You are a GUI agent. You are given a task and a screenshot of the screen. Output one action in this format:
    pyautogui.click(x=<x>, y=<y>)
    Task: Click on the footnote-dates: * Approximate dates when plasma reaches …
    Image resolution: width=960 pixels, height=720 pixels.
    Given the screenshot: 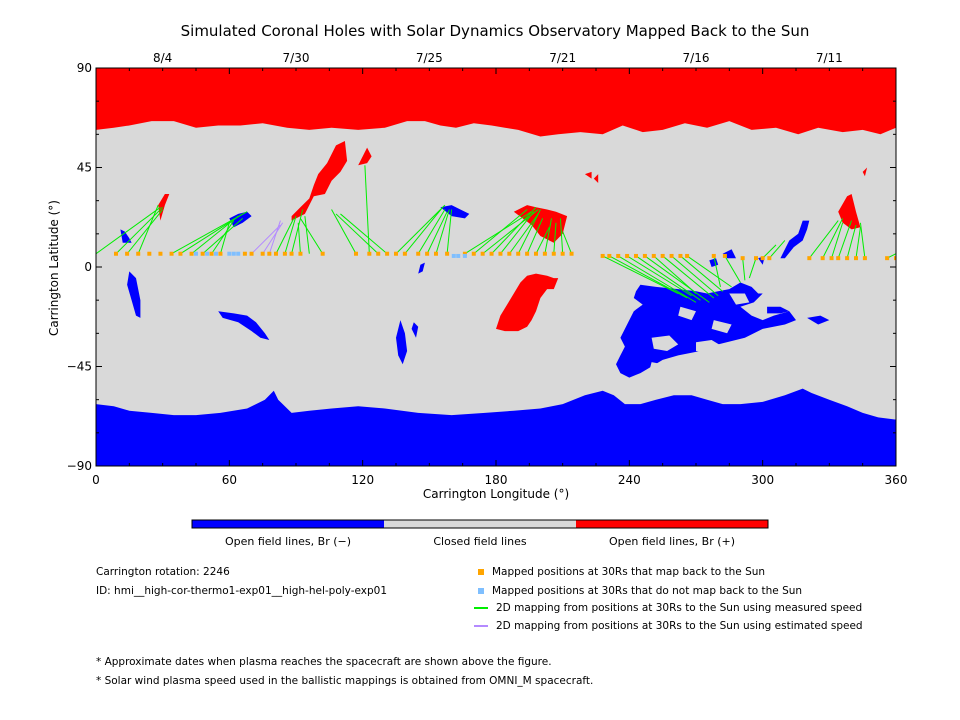 What is the action you would take?
    pyautogui.click(x=324, y=662)
    